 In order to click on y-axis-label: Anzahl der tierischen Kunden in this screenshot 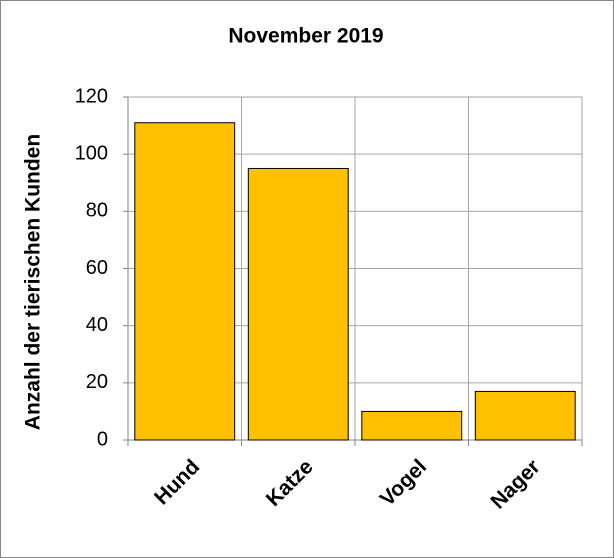, I will do `click(33, 282)`.